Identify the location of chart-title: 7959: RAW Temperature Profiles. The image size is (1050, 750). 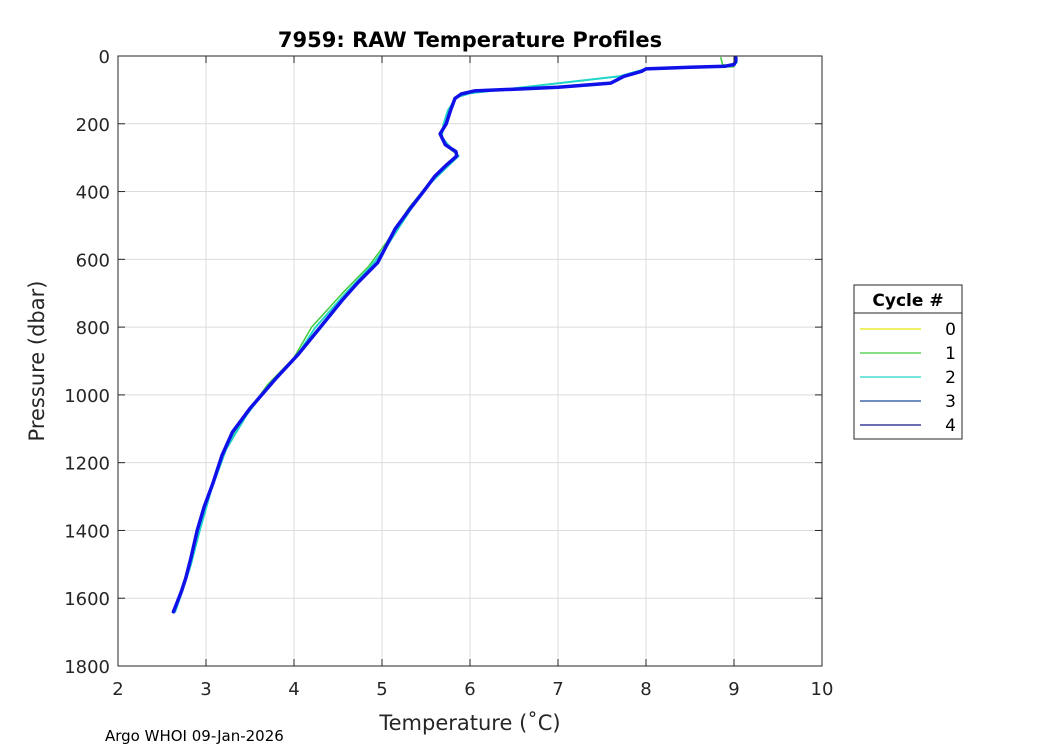
(470, 40).